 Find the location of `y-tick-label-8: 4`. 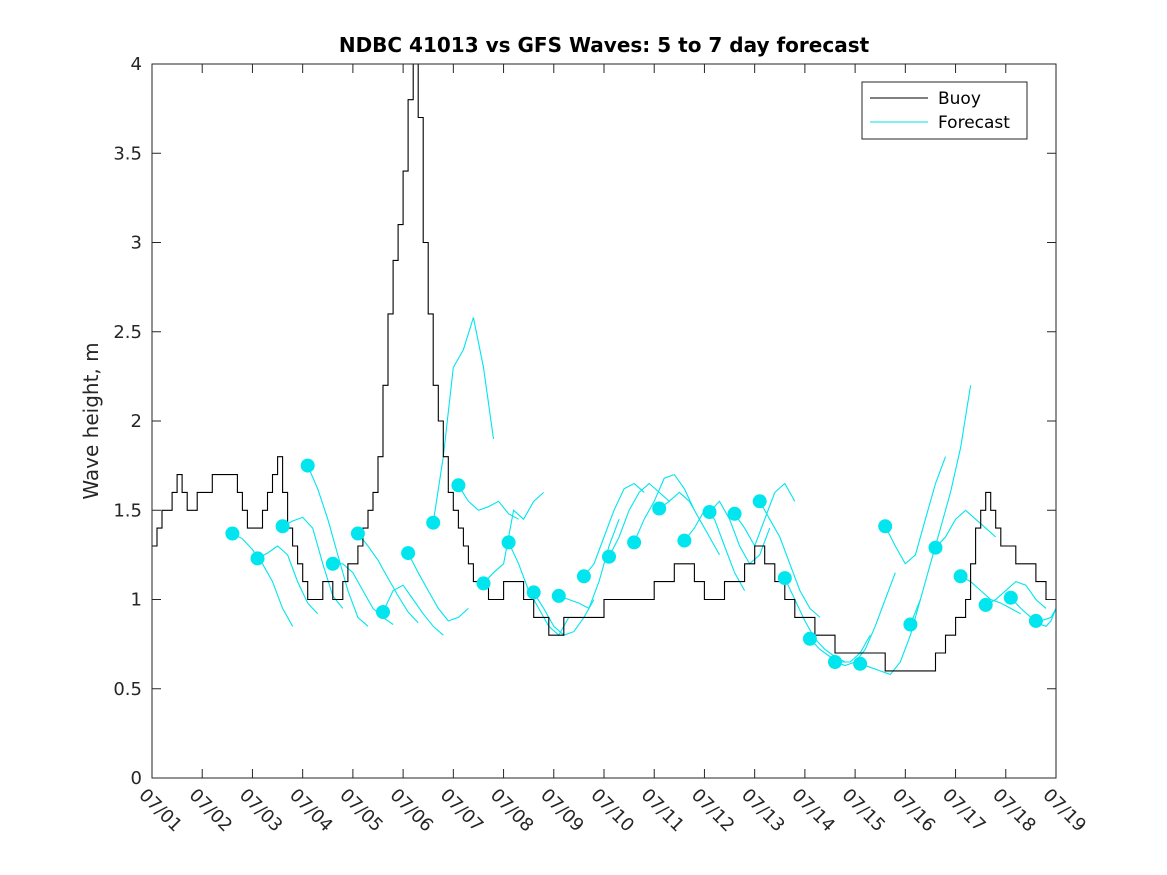

y-tick-label-8: 4 is located at coordinates (136, 64).